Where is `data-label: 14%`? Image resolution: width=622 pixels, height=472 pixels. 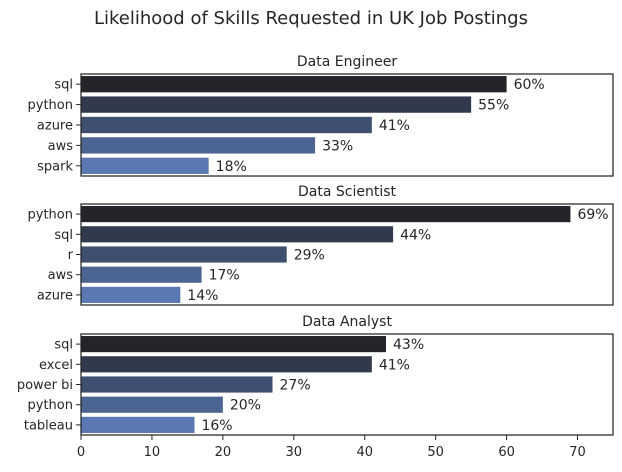
data-label: 14% is located at coordinates (202, 296).